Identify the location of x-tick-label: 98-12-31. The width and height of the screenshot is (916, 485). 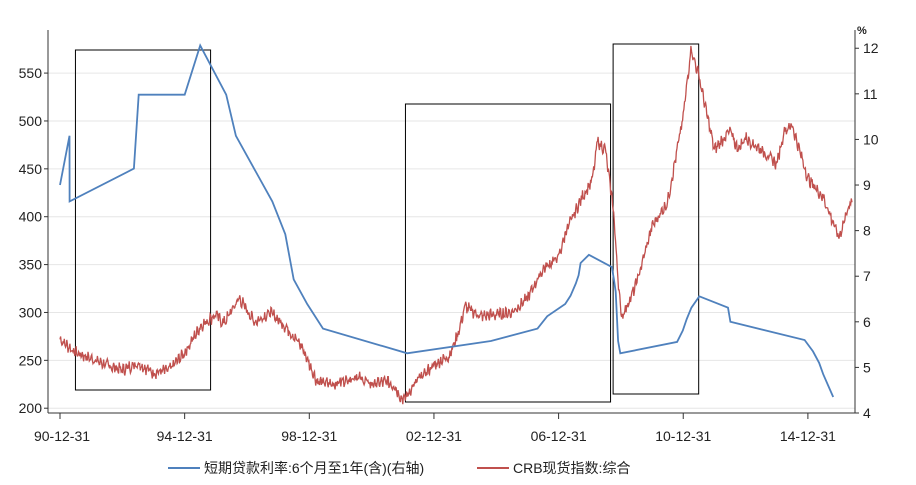
(309, 436).